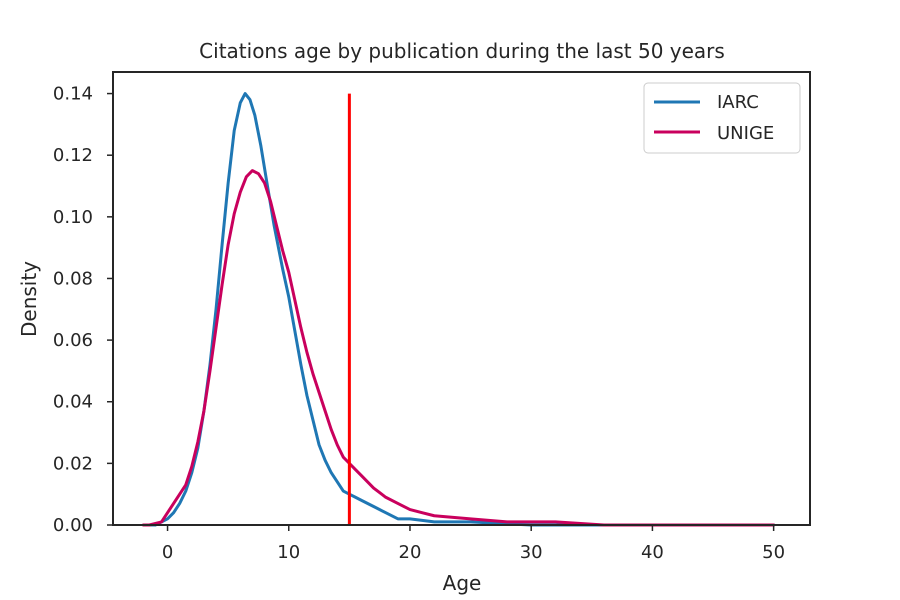 The image size is (900, 600). I want to click on x-axis: 0 10 20 30 40 50, so click(473, 544).